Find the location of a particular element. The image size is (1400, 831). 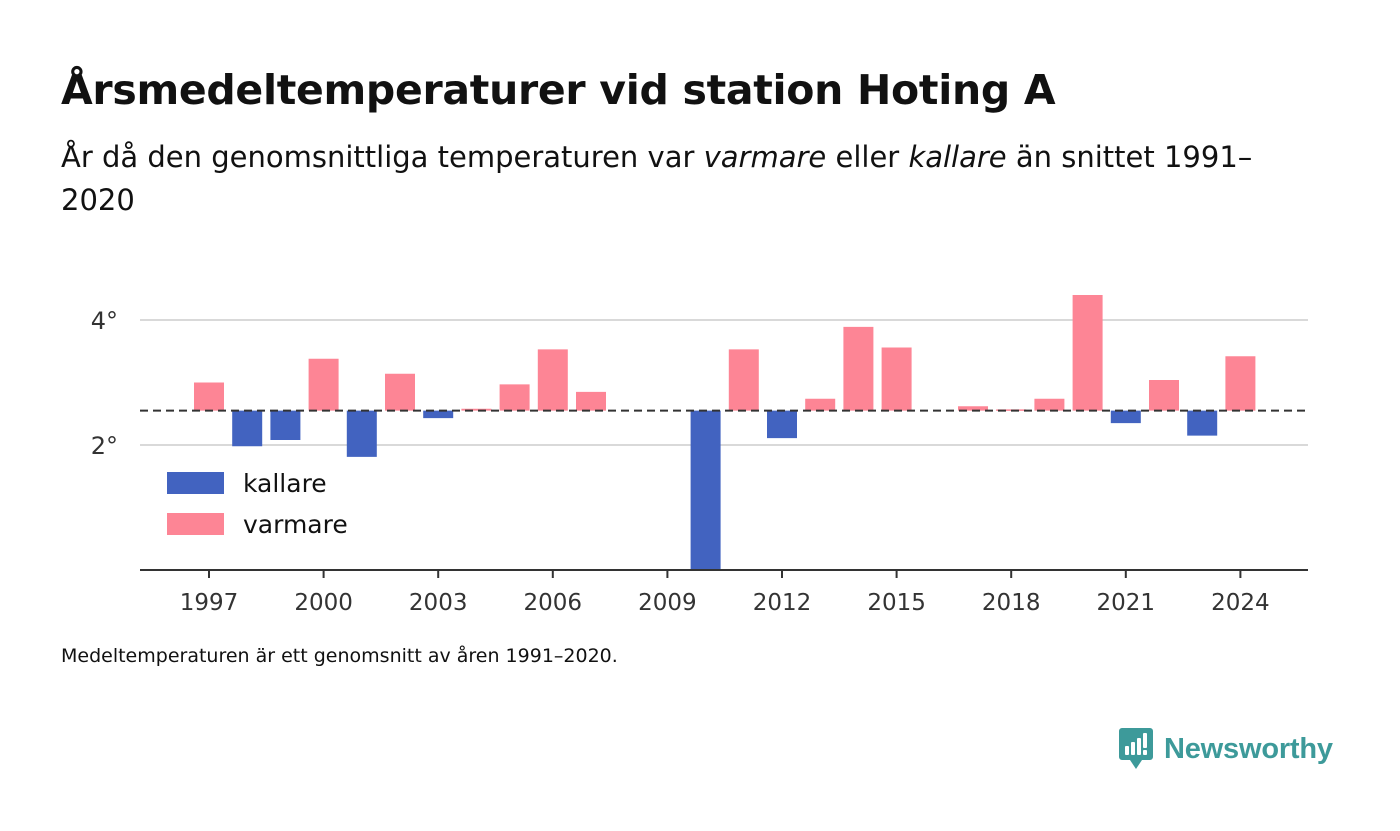

subtitle-post: än snittet 1991–2020 is located at coordinates (657, 178).